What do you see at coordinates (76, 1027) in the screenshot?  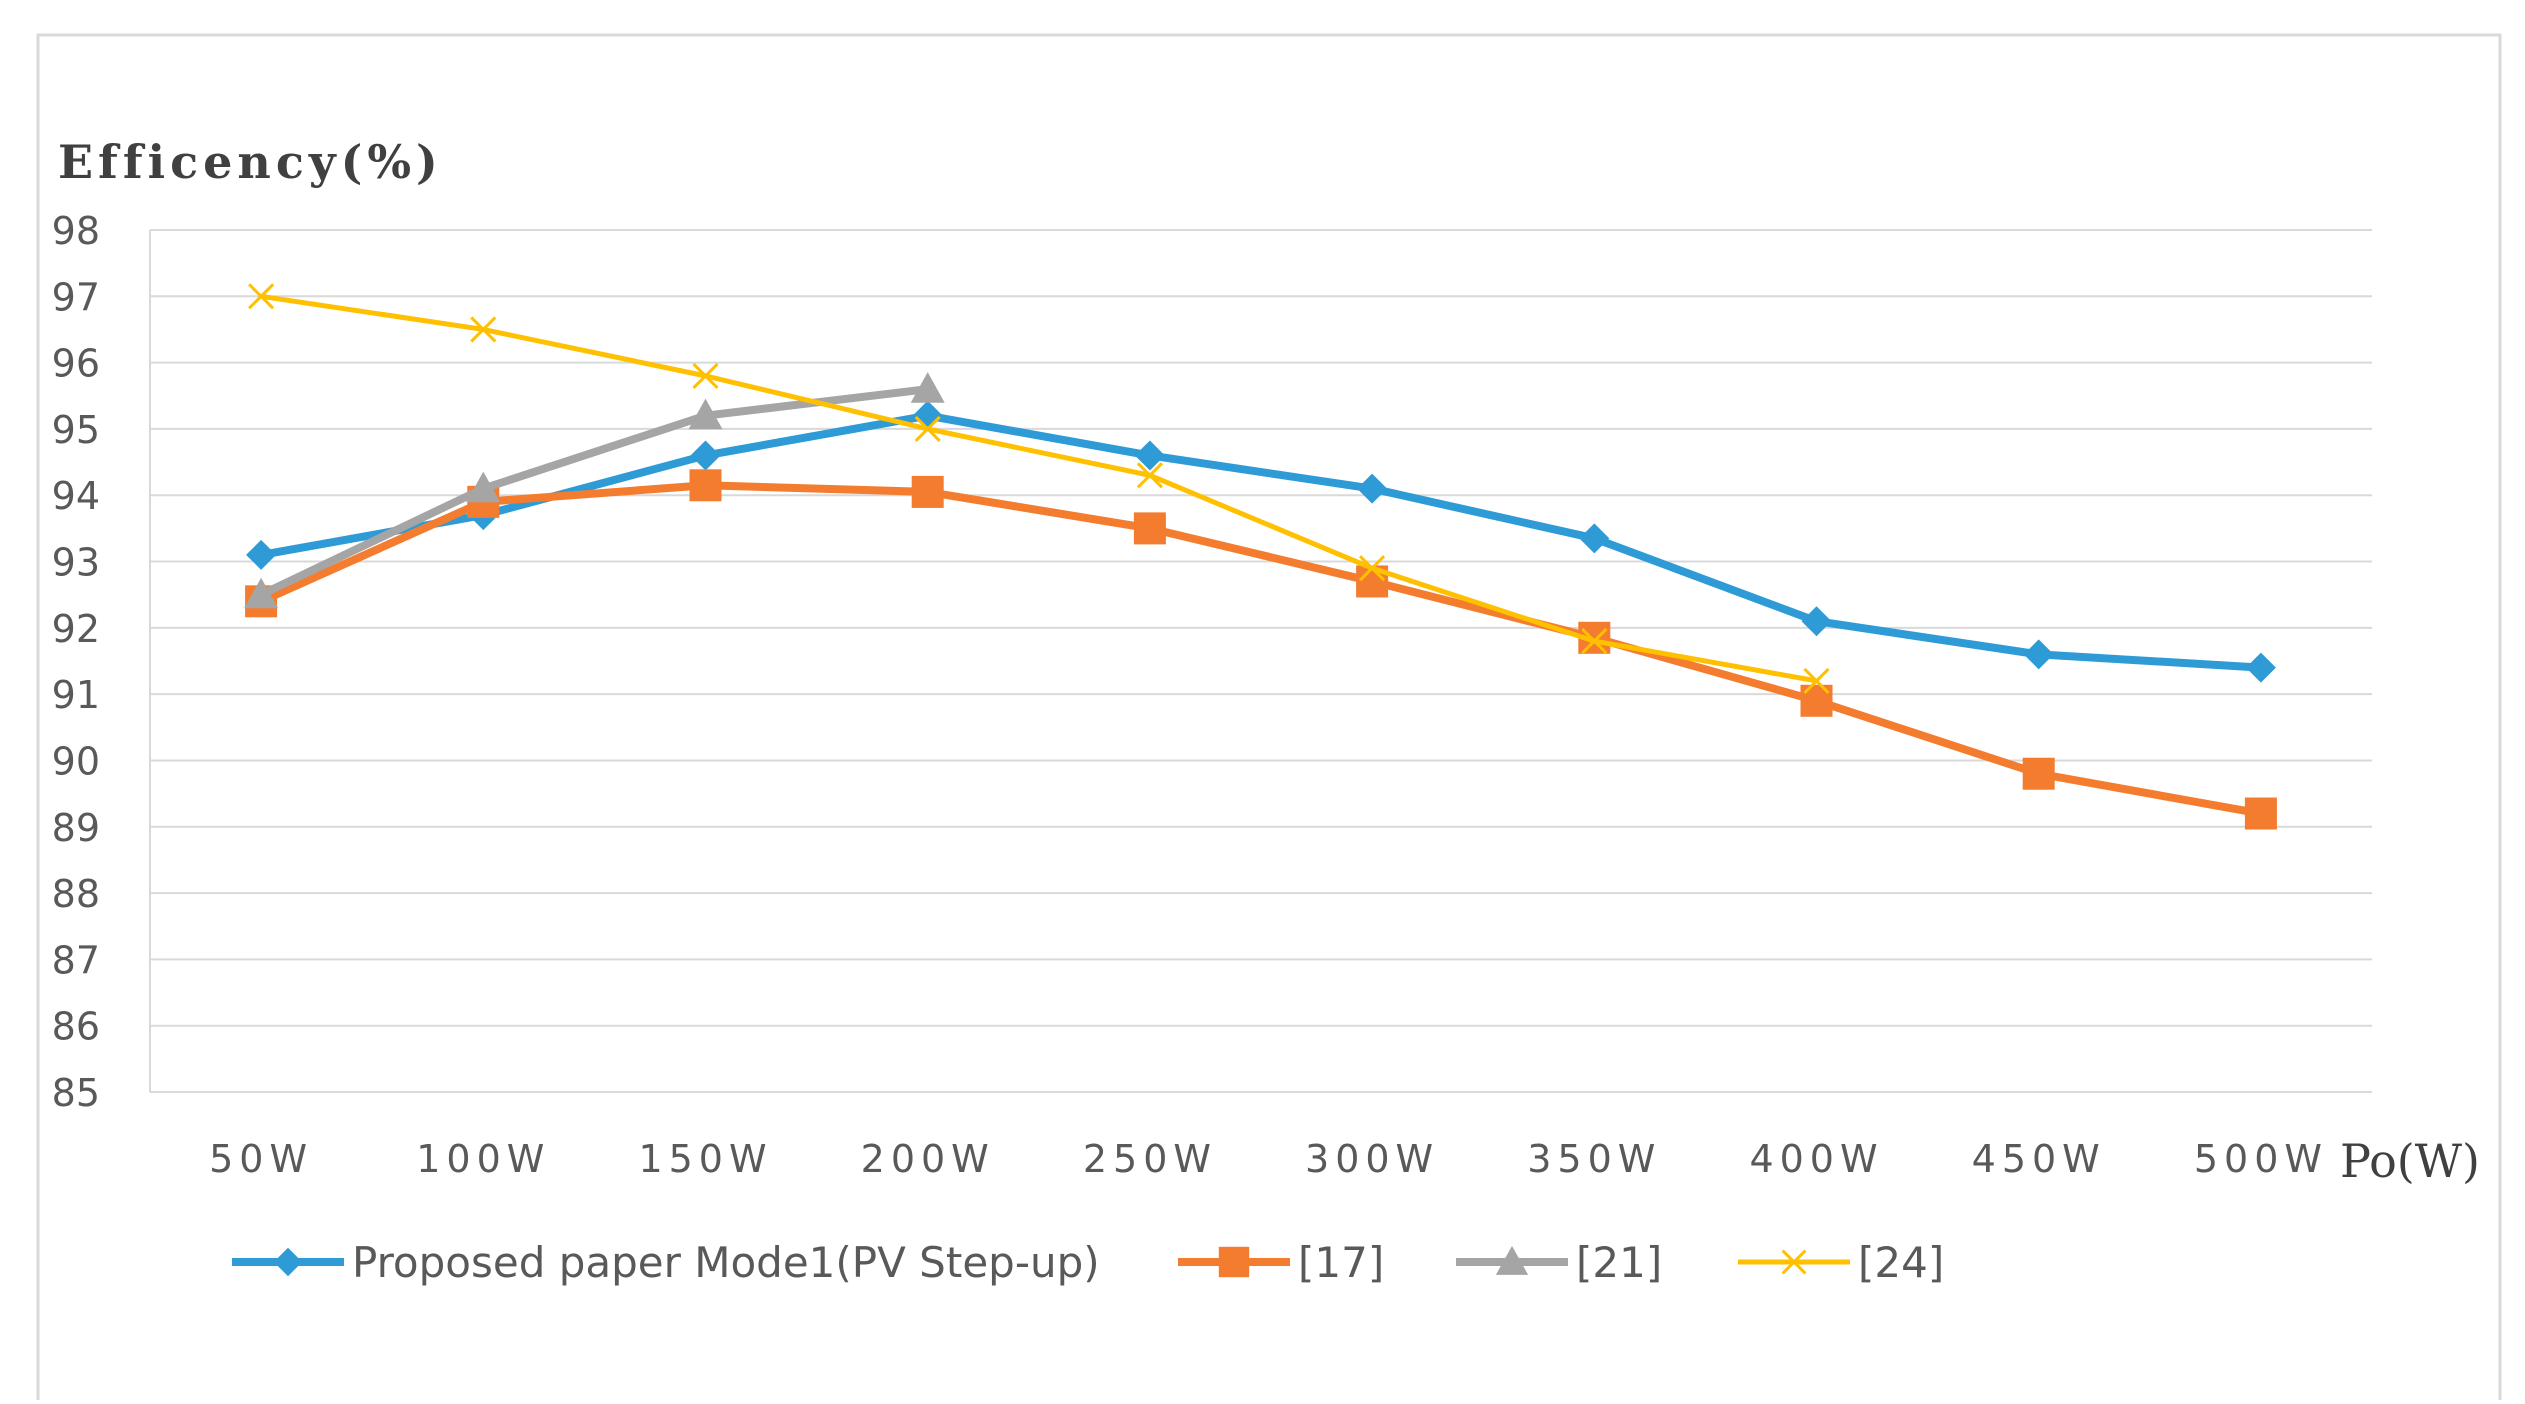 I see `y-tick-label: 86` at bounding box center [76, 1027].